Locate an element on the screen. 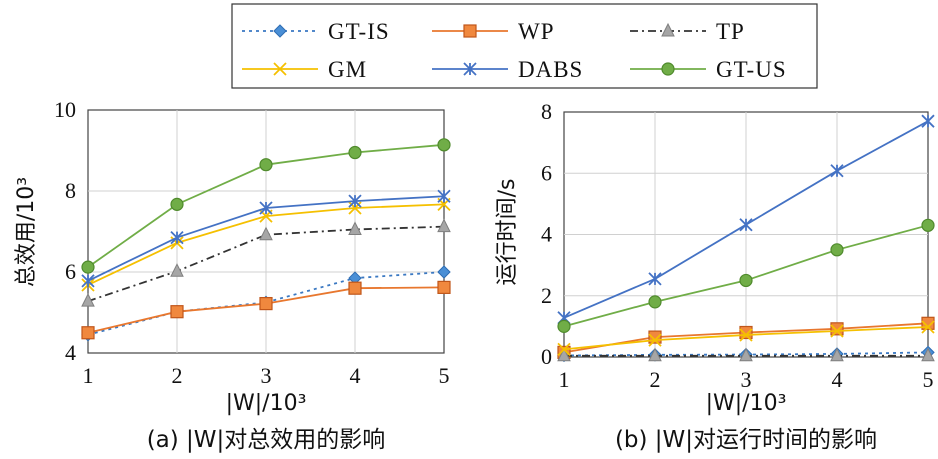  chart-b-series-gm is located at coordinates (746, 338).